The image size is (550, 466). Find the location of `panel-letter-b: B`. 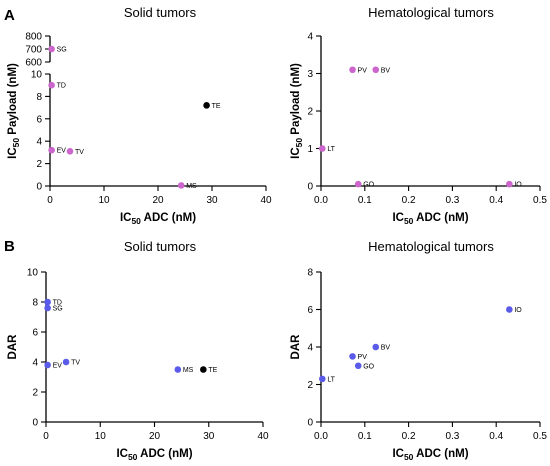

panel-letter-b: B is located at coordinates (9, 246).